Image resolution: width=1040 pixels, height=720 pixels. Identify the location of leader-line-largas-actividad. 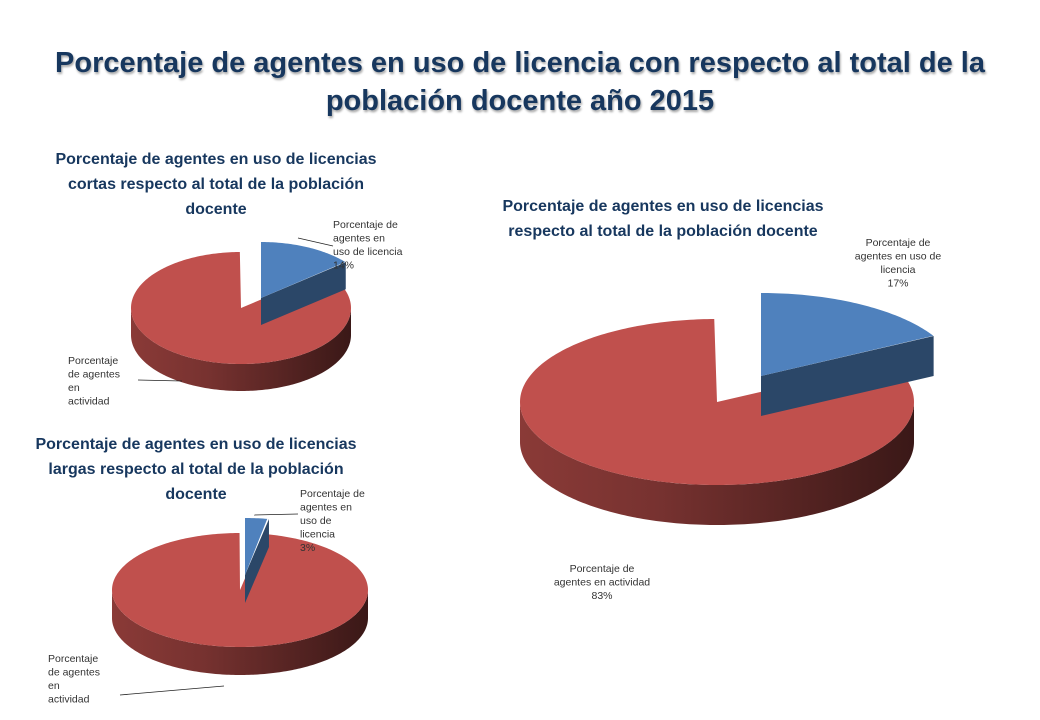
(172, 690).